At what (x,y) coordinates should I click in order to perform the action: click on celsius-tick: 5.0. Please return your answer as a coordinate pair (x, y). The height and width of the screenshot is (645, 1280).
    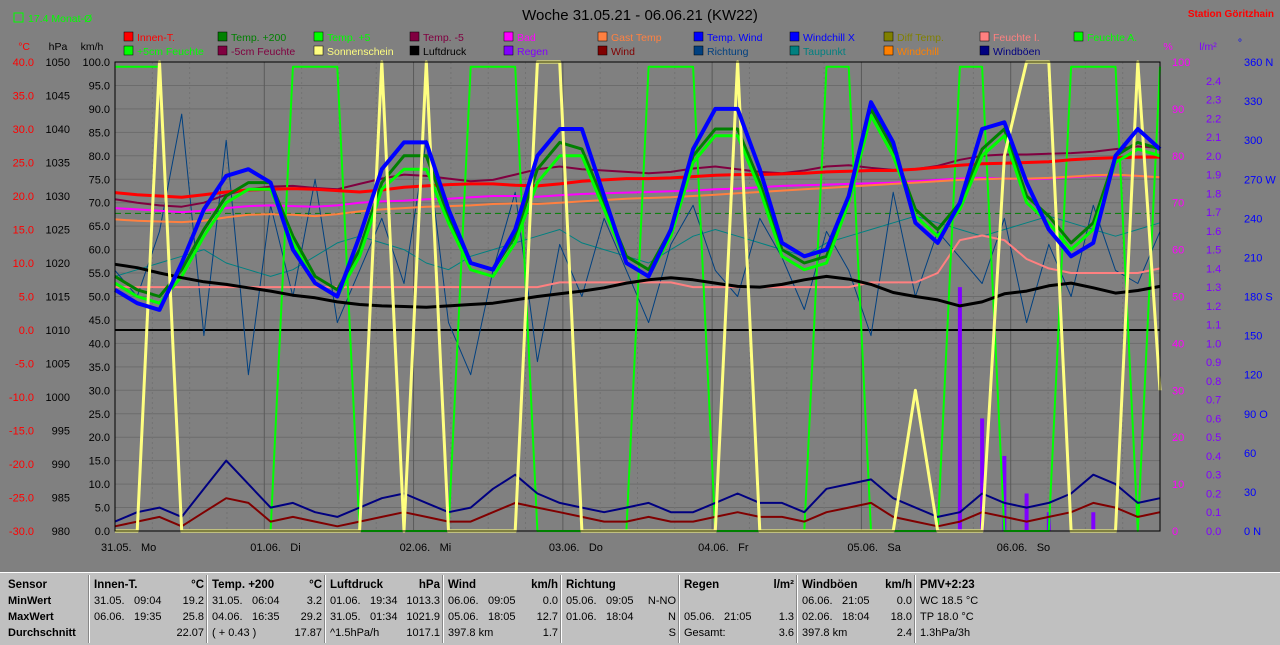
    Looking at the image, I should click on (26, 298).